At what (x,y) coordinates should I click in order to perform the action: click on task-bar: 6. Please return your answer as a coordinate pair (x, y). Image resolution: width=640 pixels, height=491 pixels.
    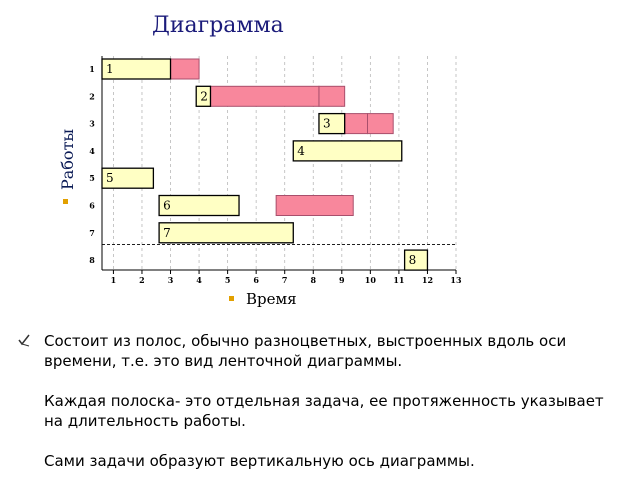
    Looking at the image, I should click on (256, 205).